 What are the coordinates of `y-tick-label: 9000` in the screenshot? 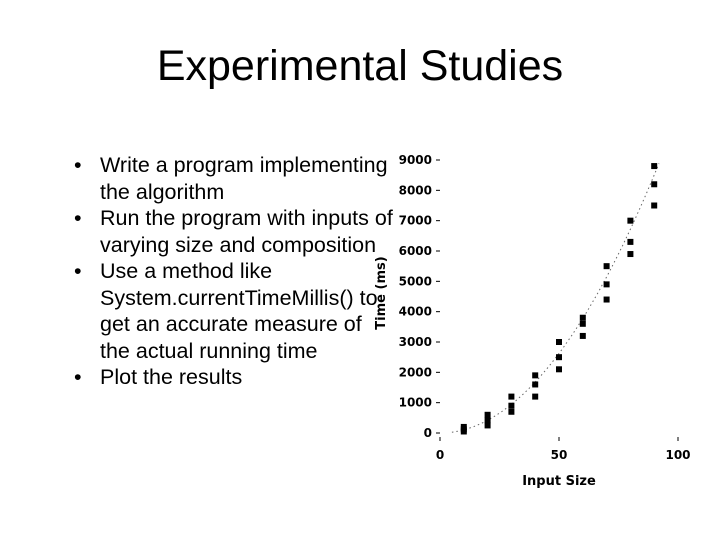 It's located at (415, 160).